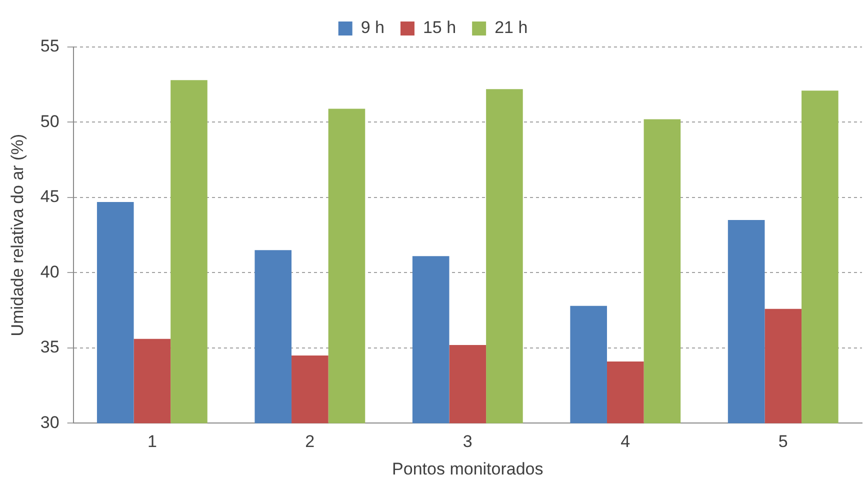 This screenshot has width=864, height=488. What do you see at coordinates (50, 121) in the screenshot?
I see `y-tick-label: 50` at bounding box center [50, 121].